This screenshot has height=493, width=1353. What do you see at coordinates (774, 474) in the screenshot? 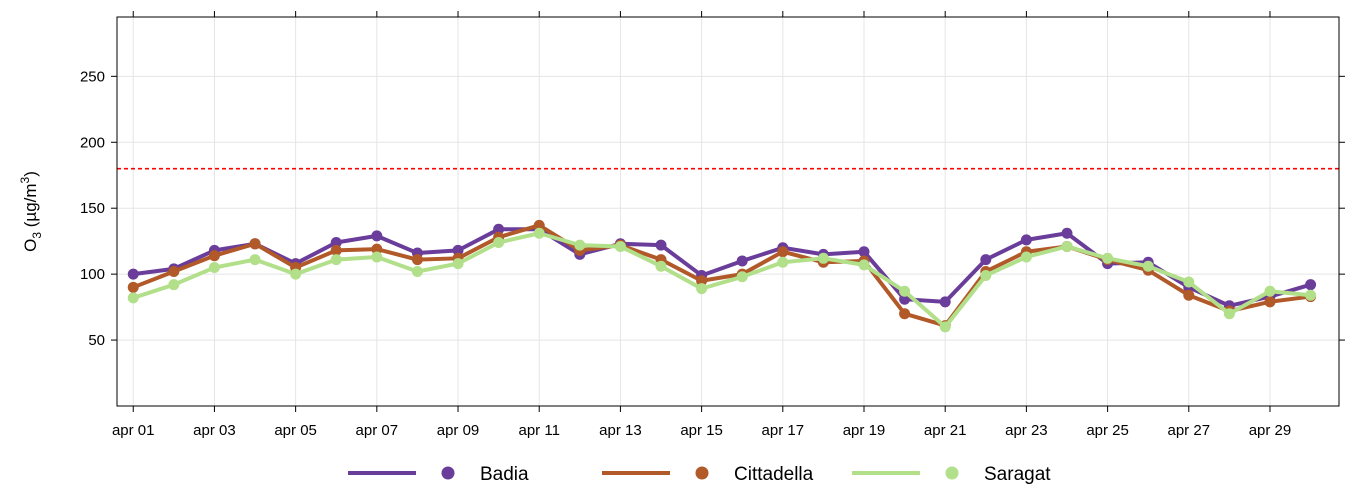
I see `legend-label: Cittadella` at bounding box center [774, 474].